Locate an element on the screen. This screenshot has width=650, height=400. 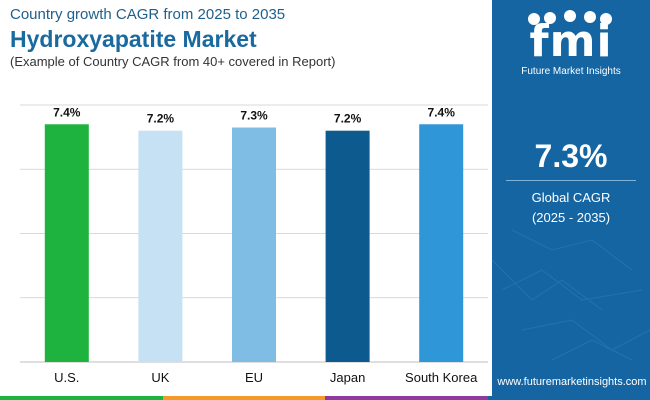
global-cagr-value: 7.3% is located at coordinates (571, 156).